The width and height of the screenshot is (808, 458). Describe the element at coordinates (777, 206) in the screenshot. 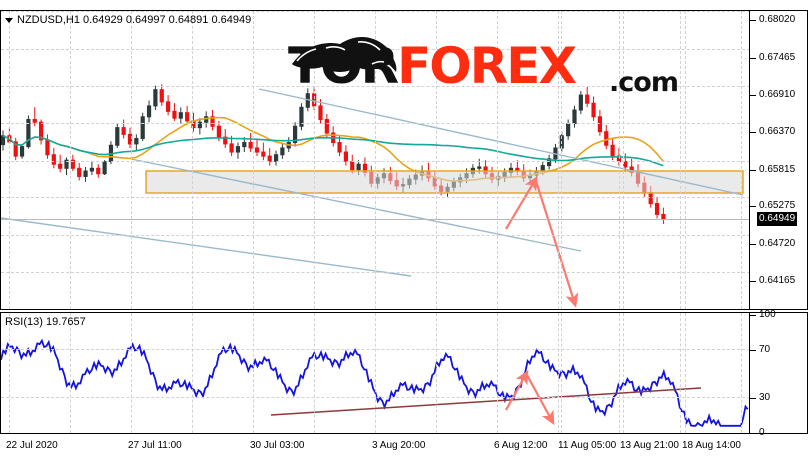

I see `price-axis-label: 0.65275` at that location.